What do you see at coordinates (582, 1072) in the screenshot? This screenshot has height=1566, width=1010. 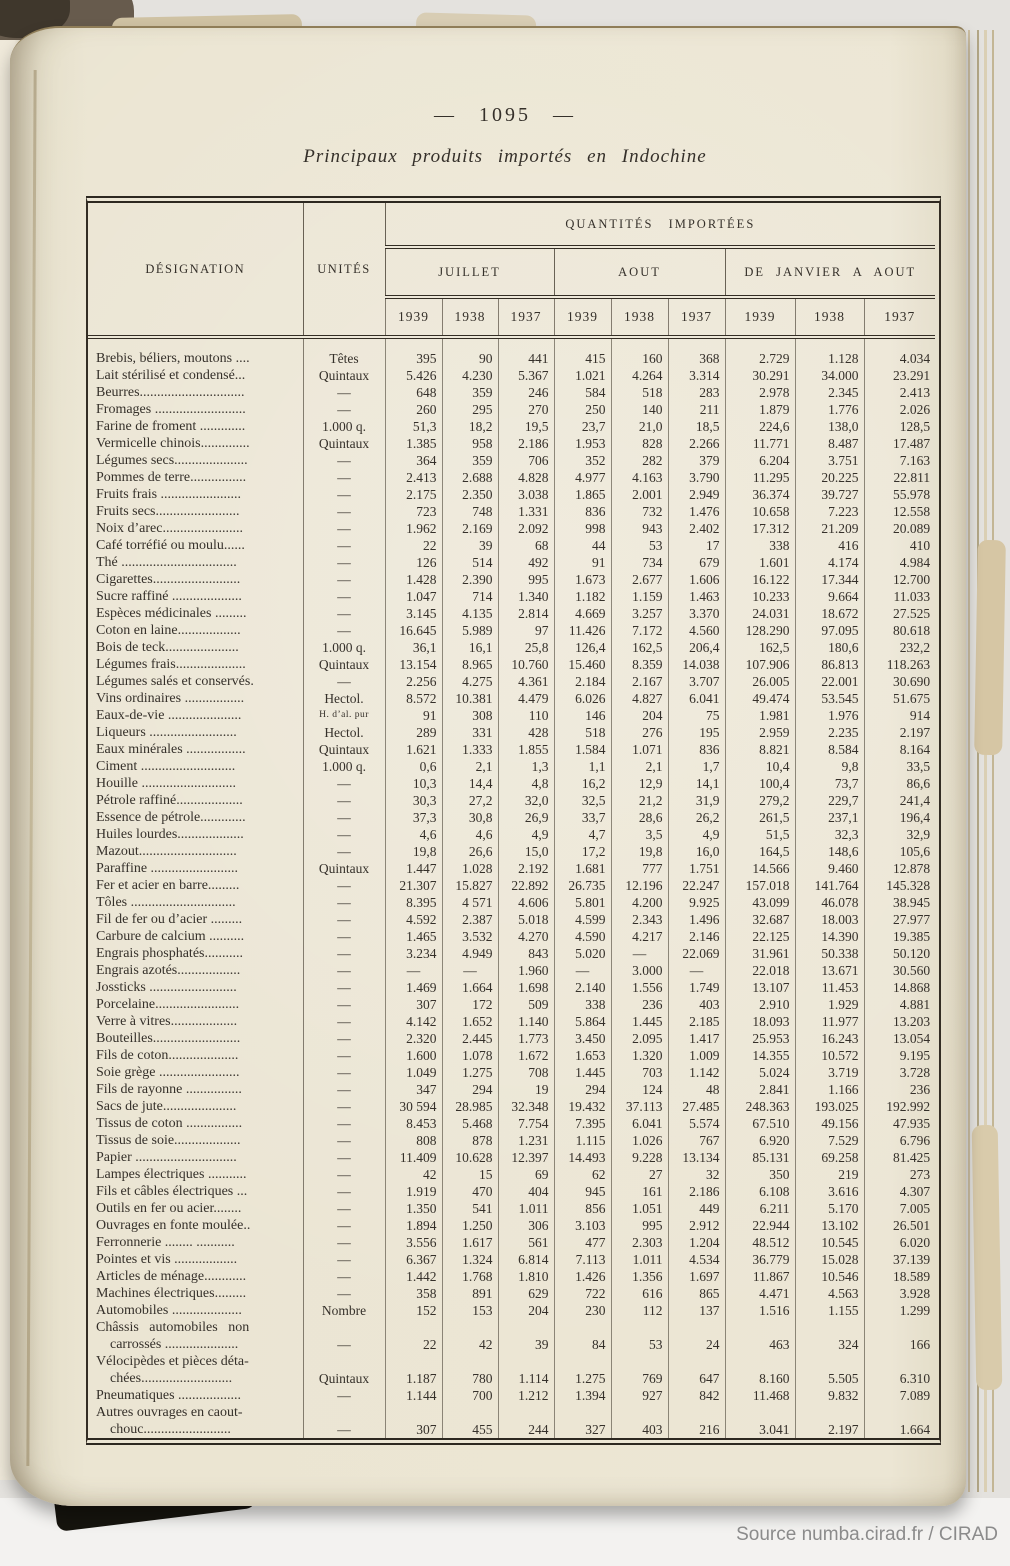 I see `value-cell: 1.445` at bounding box center [582, 1072].